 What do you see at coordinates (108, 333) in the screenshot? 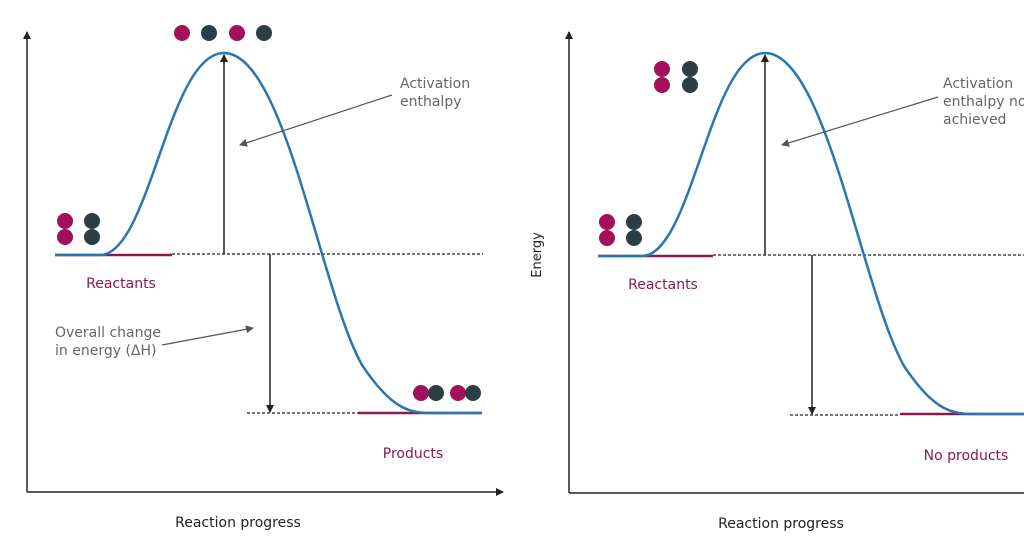
I see `label: Overall change` at bounding box center [108, 333].